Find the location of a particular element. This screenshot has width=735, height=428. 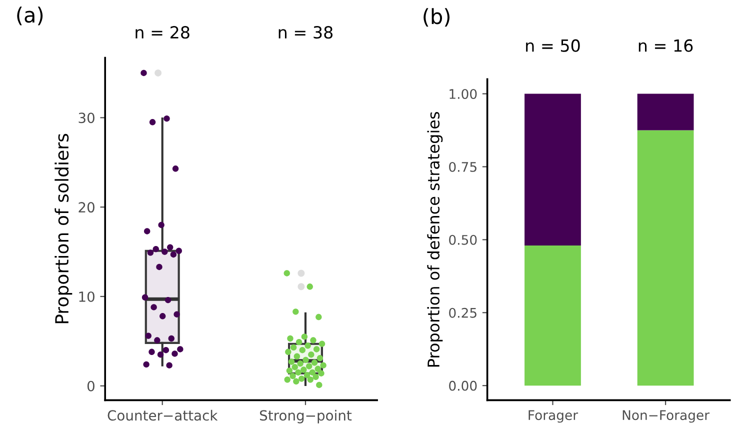

y-tick-label: 0.75 is located at coordinates (462, 167).